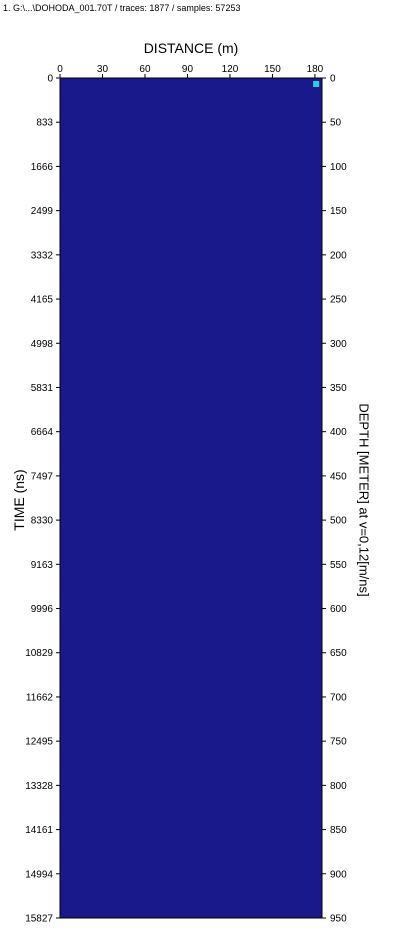  What do you see at coordinates (191, 520) in the screenshot?
I see `reflector-band` at bounding box center [191, 520].